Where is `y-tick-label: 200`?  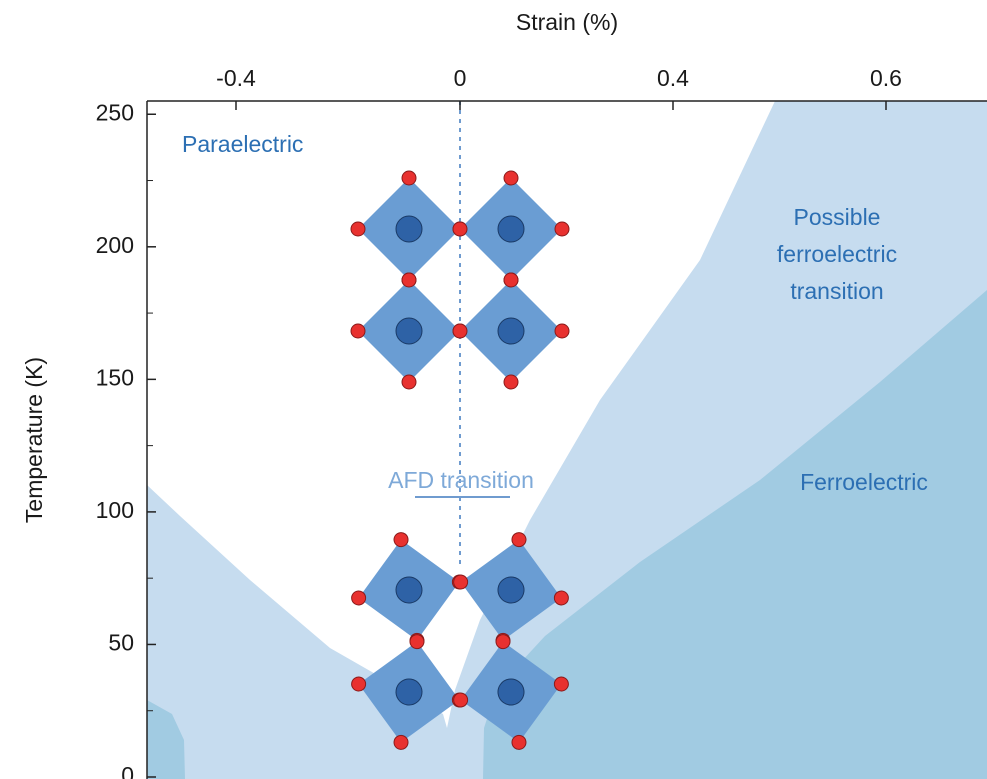 y-tick-label: 200 is located at coordinates (115, 245).